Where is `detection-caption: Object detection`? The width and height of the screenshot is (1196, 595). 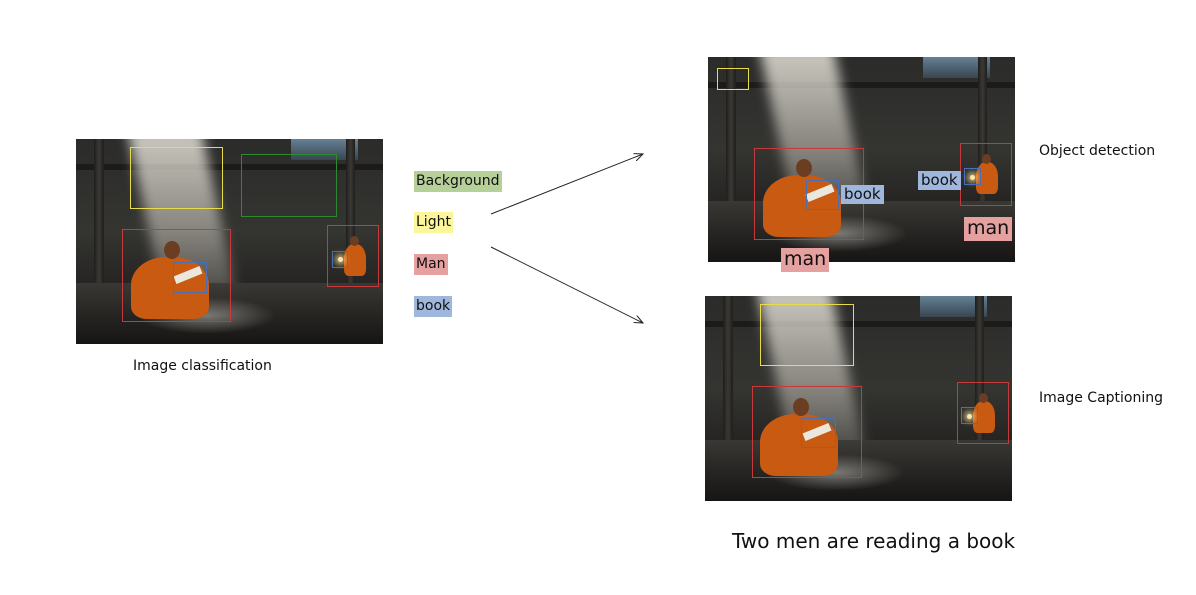 detection-caption: Object detection is located at coordinates (1097, 151).